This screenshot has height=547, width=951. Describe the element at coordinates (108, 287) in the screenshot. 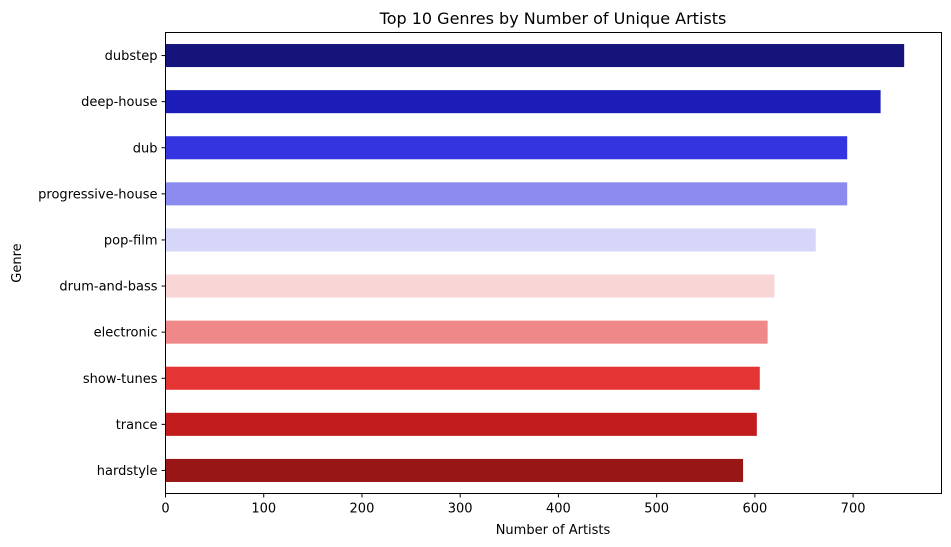

I see `y-tick-label: drum-and-bass` at that location.